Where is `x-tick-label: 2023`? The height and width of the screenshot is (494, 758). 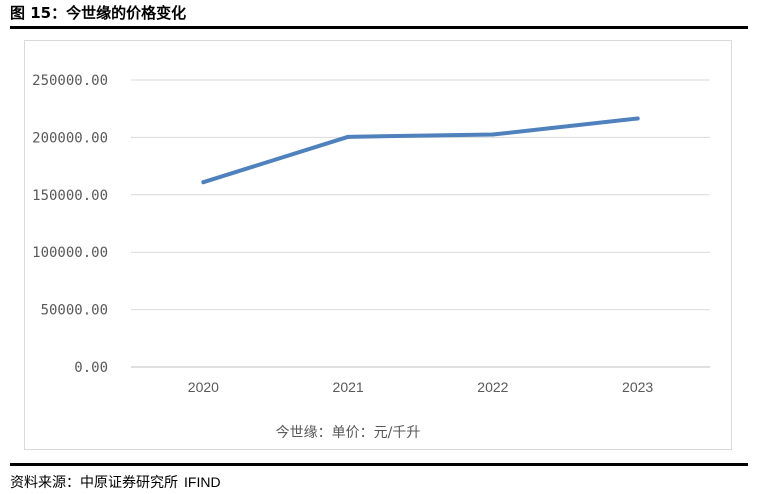 x-tick-label: 2023 is located at coordinates (637, 387).